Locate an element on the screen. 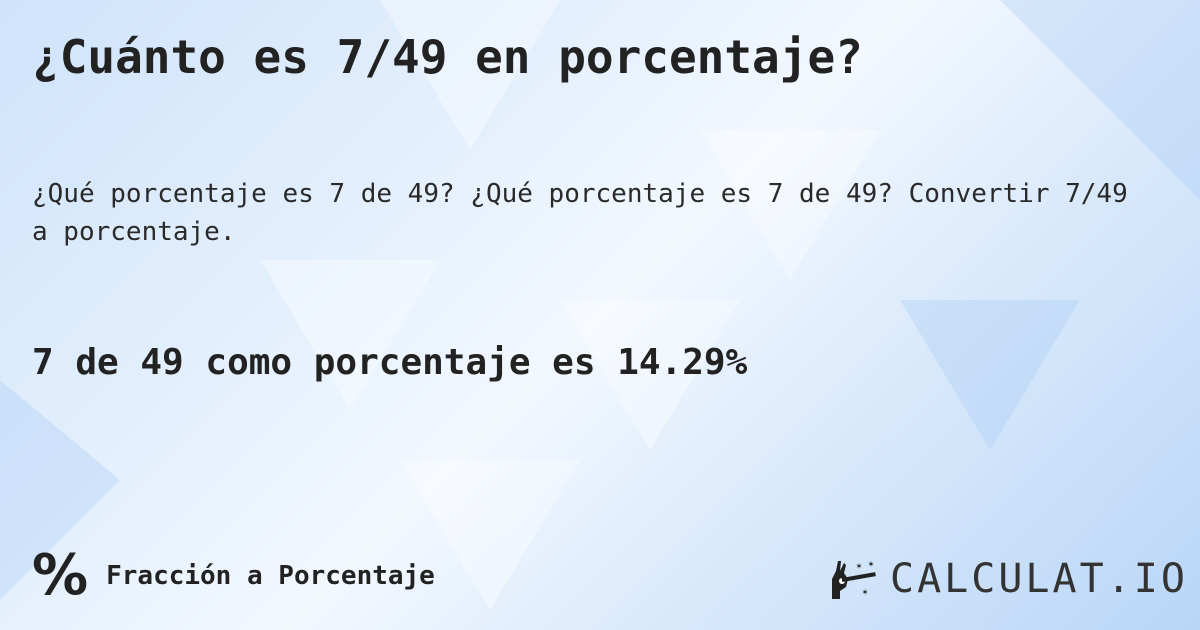 The height and width of the screenshot is (630, 1200). category-link: % Fracción a Porcentaje is located at coordinates (233, 576).